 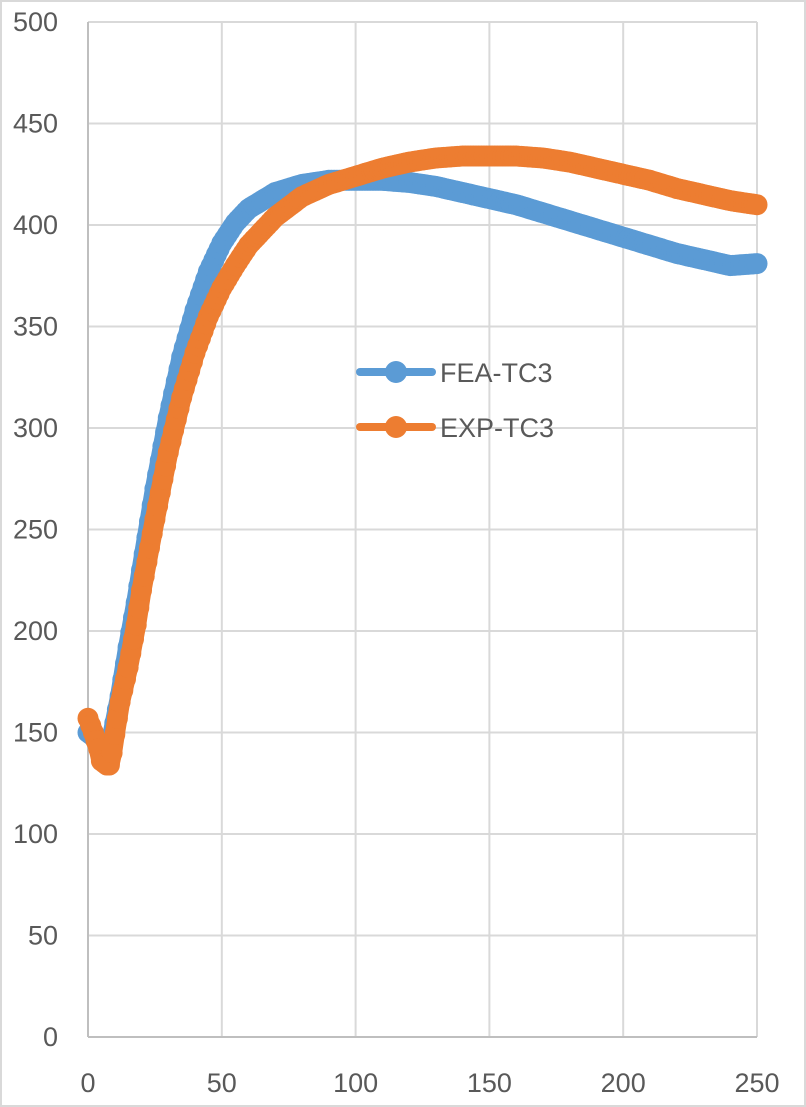 What do you see at coordinates (35, 225) in the screenshot?
I see `y-tick-label: 400` at bounding box center [35, 225].